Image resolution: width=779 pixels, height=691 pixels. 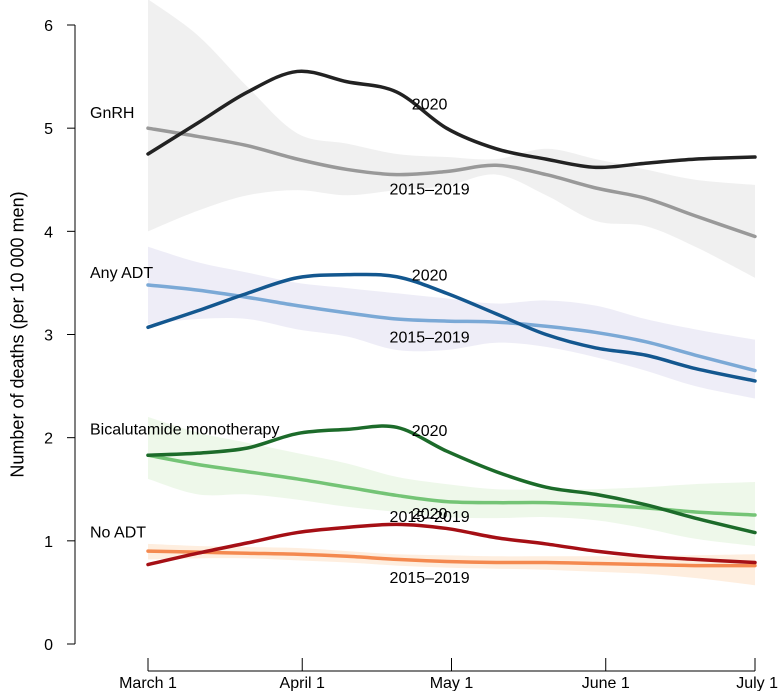 What do you see at coordinates (48, 129) in the screenshot?
I see `y-tick-label: 5` at bounding box center [48, 129].